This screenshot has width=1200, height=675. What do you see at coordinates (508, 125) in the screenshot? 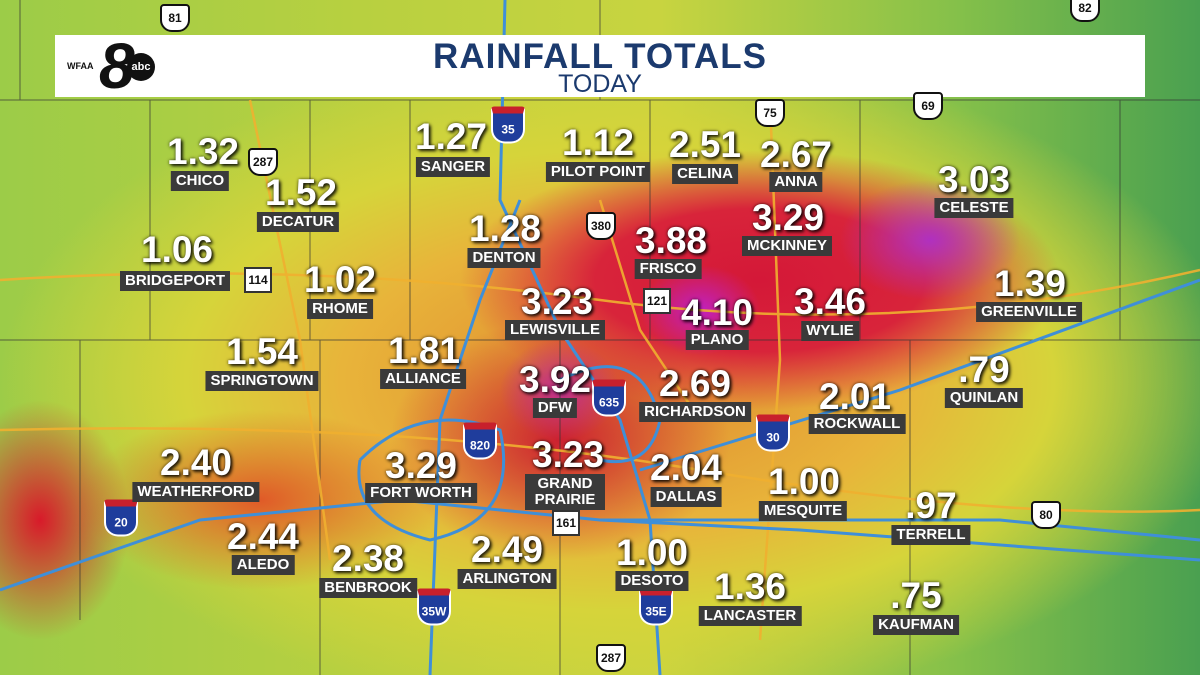
I see `highway-shield: 35` at bounding box center [508, 125].